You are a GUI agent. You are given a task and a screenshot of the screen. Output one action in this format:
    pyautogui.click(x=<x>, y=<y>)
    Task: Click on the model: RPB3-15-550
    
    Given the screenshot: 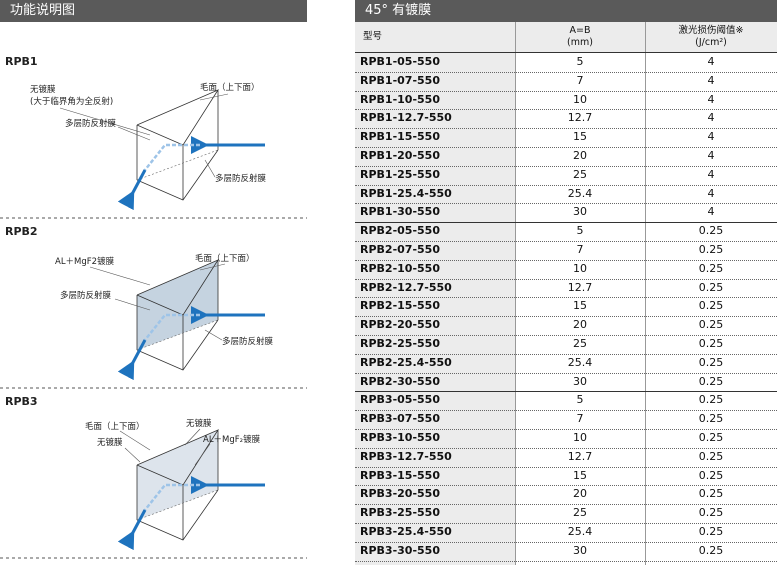 What is the action you would take?
    pyautogui.click(x=400, y=475)
    